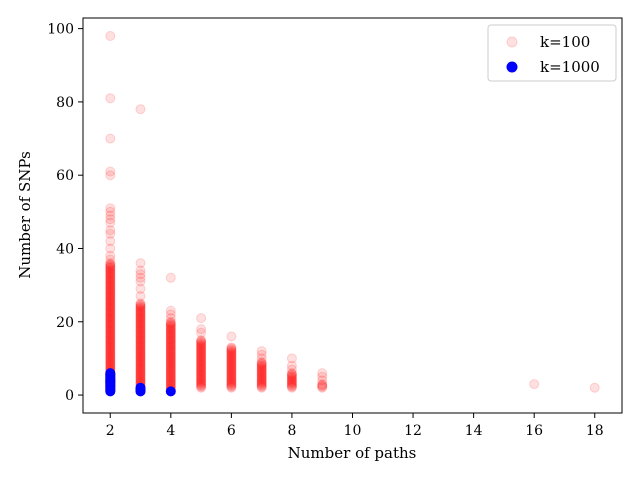 This screenshot has height=480, width=640. Describe the element at coordinates (595, 431) in the screenshot. I see `x-tick-label: 18` at that location.